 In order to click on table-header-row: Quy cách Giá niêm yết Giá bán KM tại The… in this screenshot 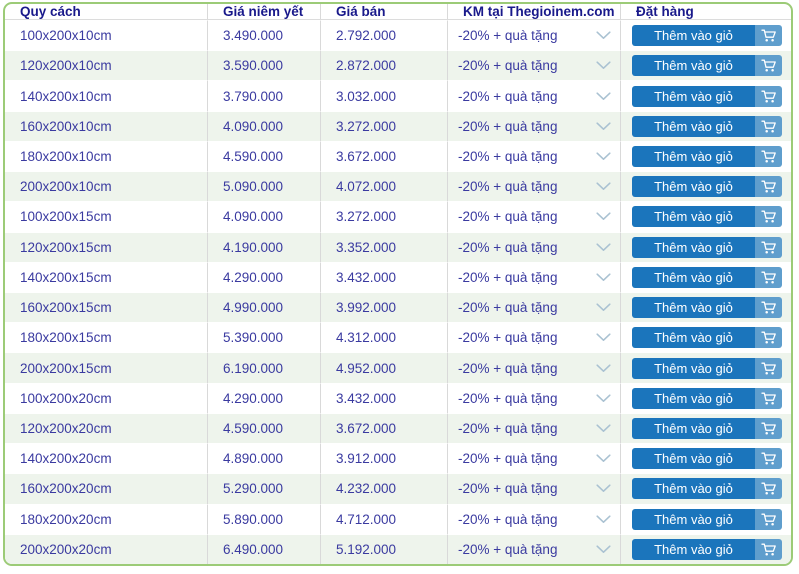, I will do `click(398, 12)`.